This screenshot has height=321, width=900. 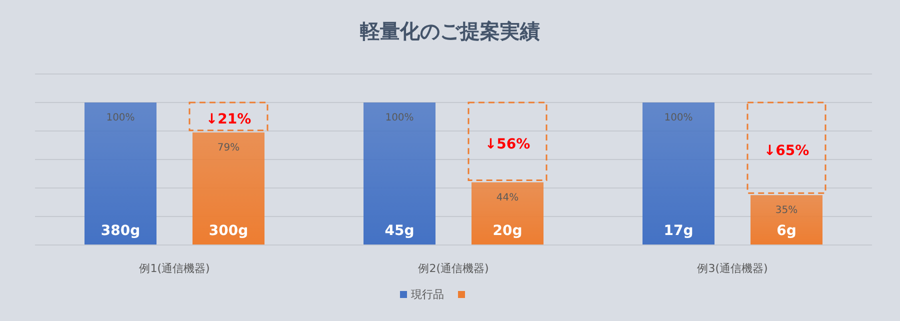 What do you see at coordinates (427, 294) in the screenshot?
I see `legend-label: 現行品` at bounding box center [427, 294].